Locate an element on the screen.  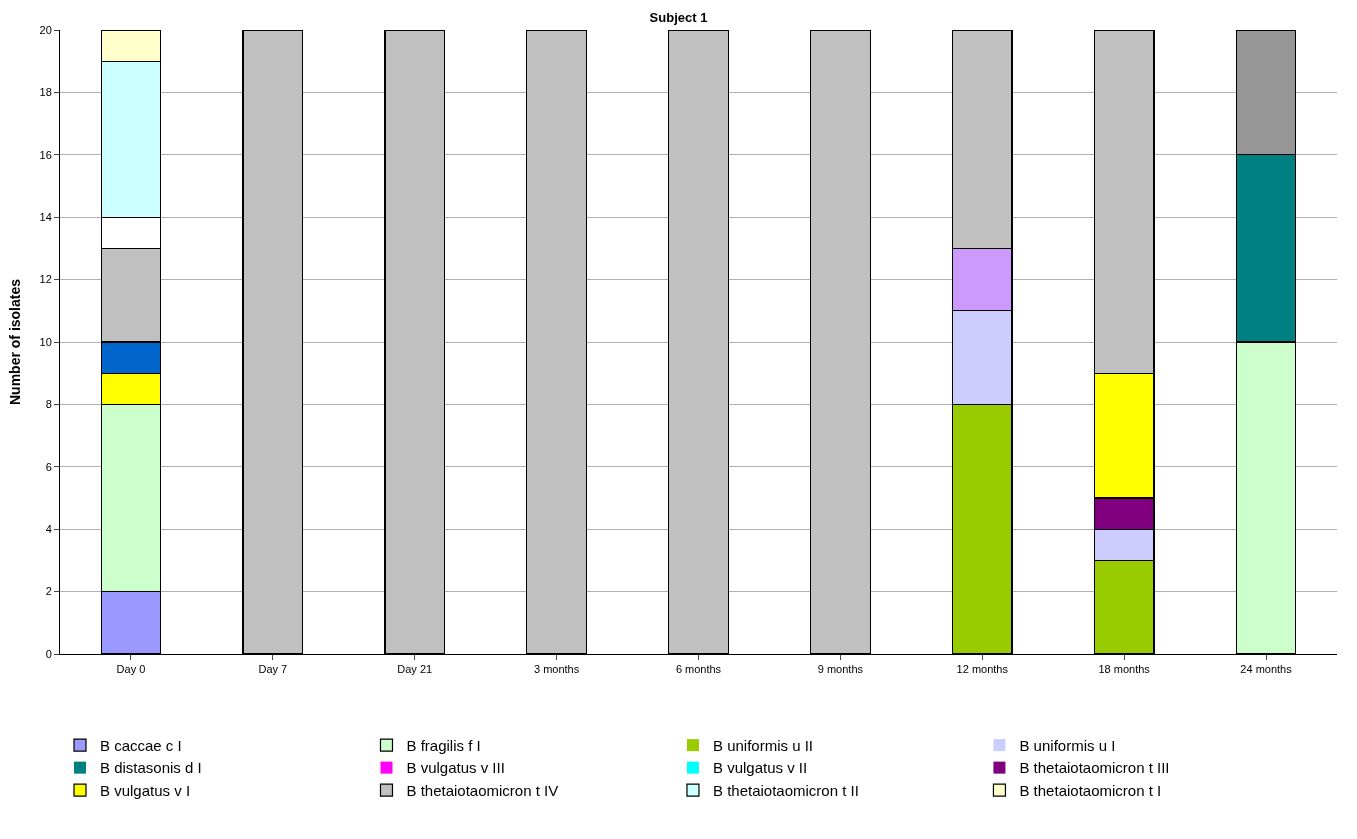
x-tick-label: 3 months is located at coordinates (556, 669).